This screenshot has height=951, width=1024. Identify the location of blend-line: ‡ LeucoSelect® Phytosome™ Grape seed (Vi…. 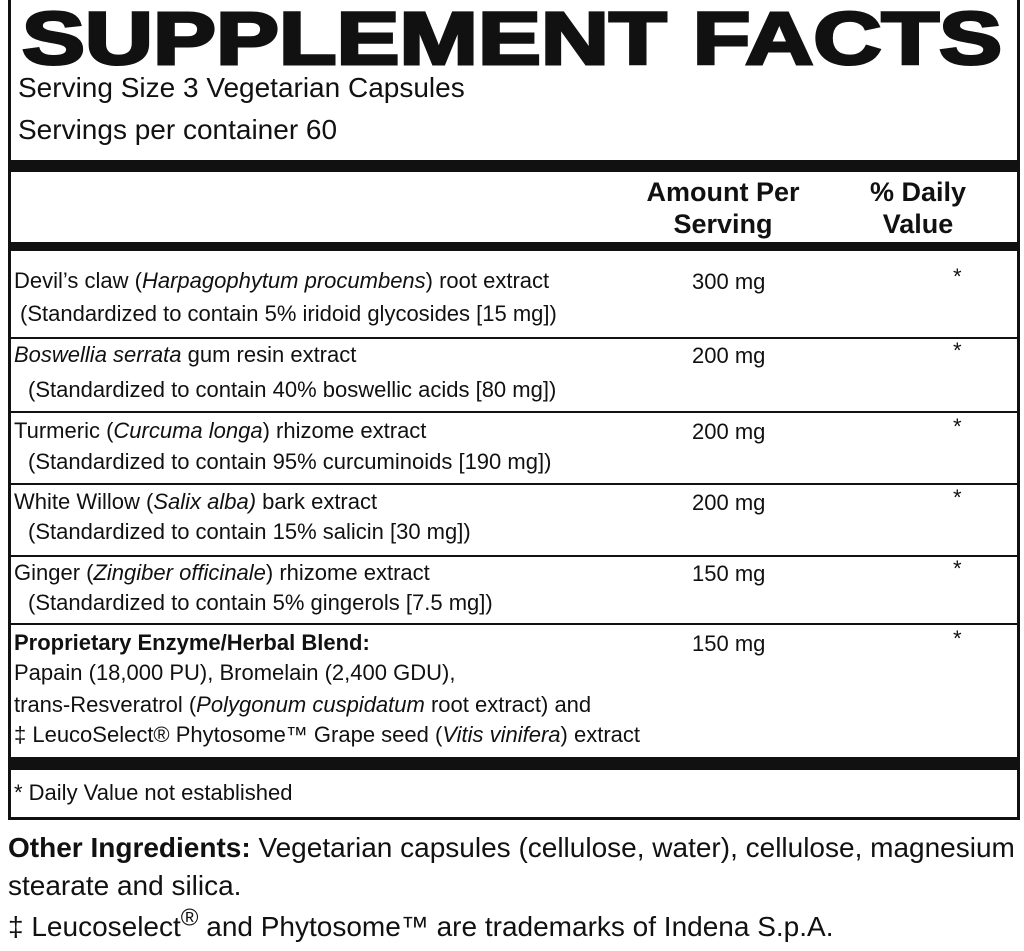
(327, 734).